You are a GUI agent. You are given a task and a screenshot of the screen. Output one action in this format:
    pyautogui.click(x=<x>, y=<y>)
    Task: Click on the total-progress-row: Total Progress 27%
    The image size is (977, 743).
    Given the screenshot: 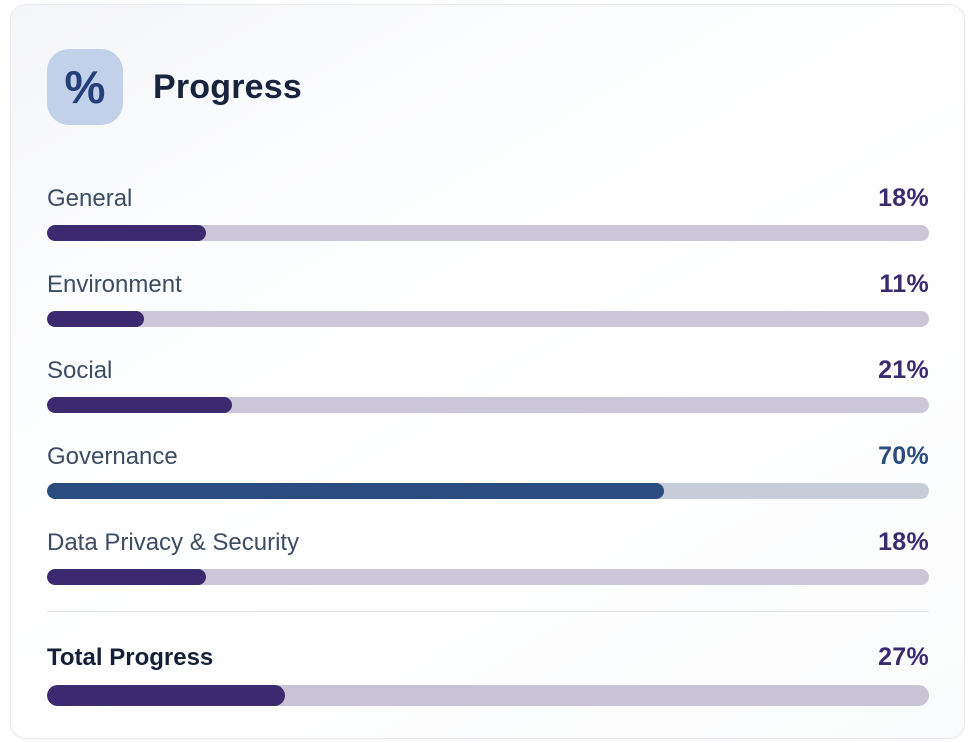 What is the action you would take?
    pyautogui.click(x=488, y=674)
    